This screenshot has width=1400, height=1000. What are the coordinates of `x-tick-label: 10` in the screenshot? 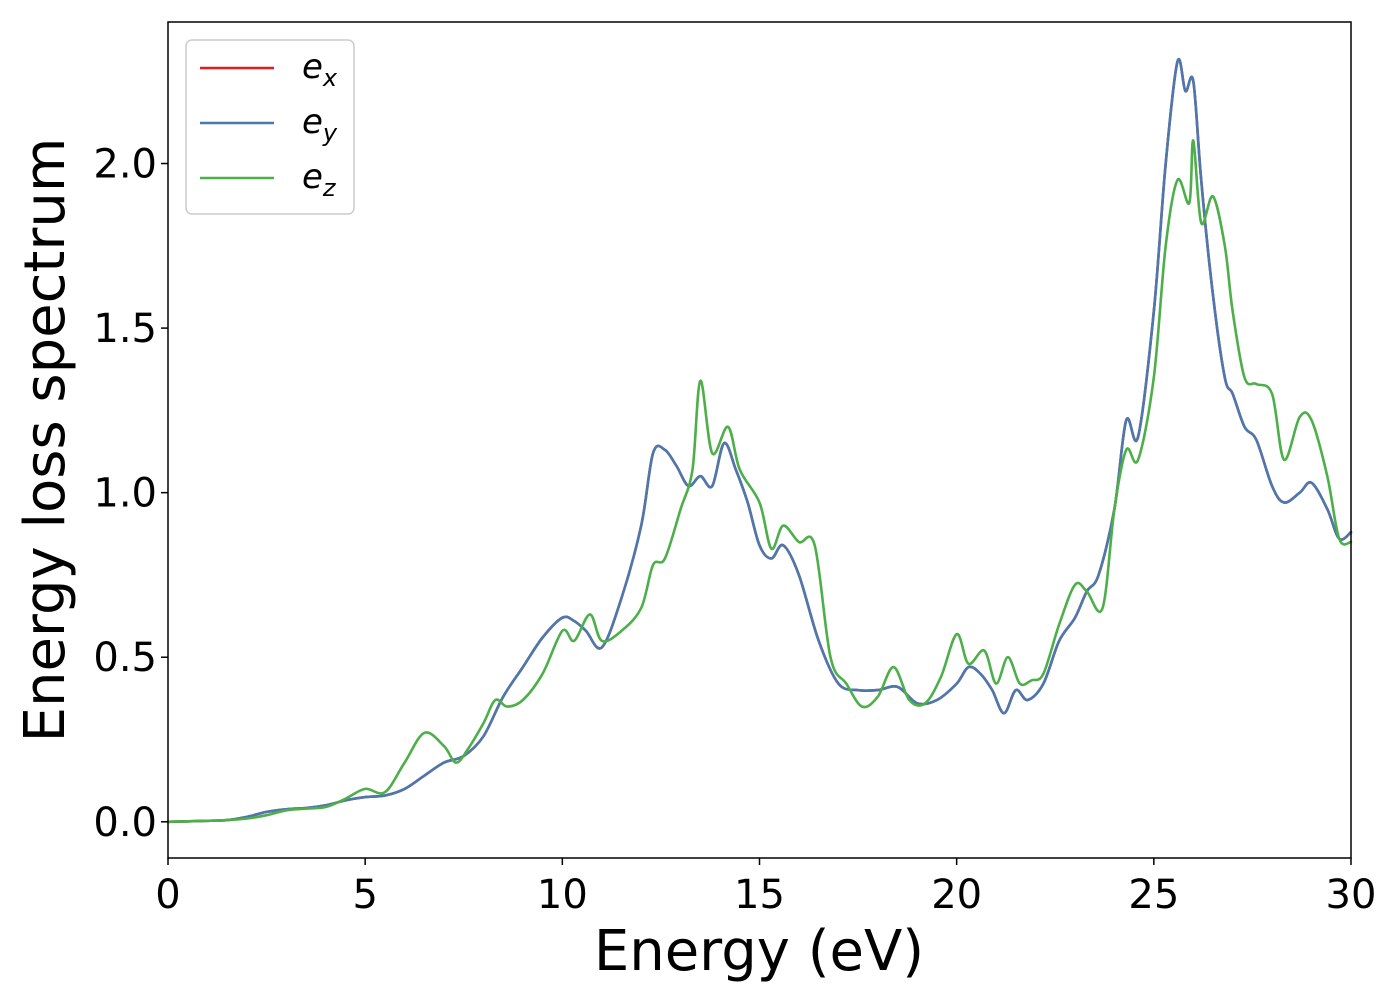 It's located at (562, 895).